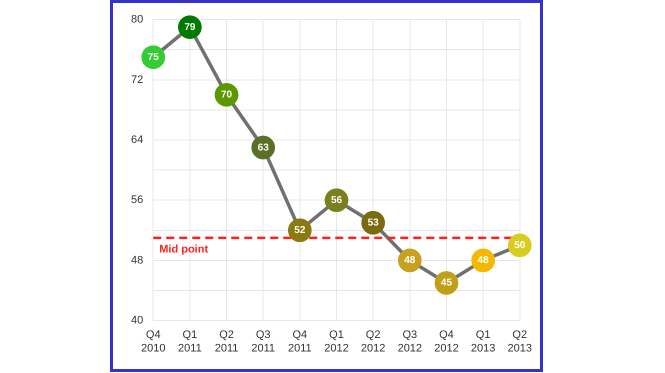 This screenshot has width=665, height=373. What do you see at coordinates (226, 95) in the screenshot?
I see `data-label: 70` at bounding box center [226, 95].